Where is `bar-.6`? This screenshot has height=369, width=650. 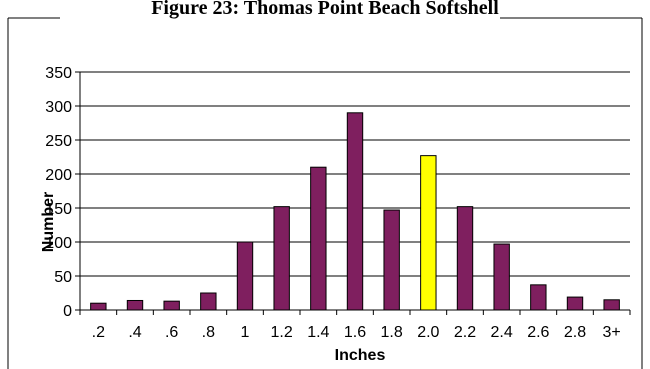 bar-.6 is located at coordinates (171, 305).